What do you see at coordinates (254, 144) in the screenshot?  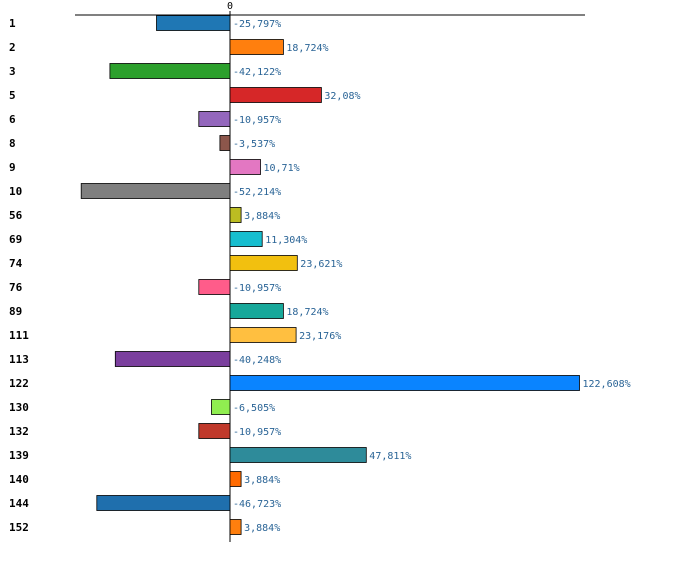 I see `value-label-8: -3,537%` at bounding box center [254, 144].